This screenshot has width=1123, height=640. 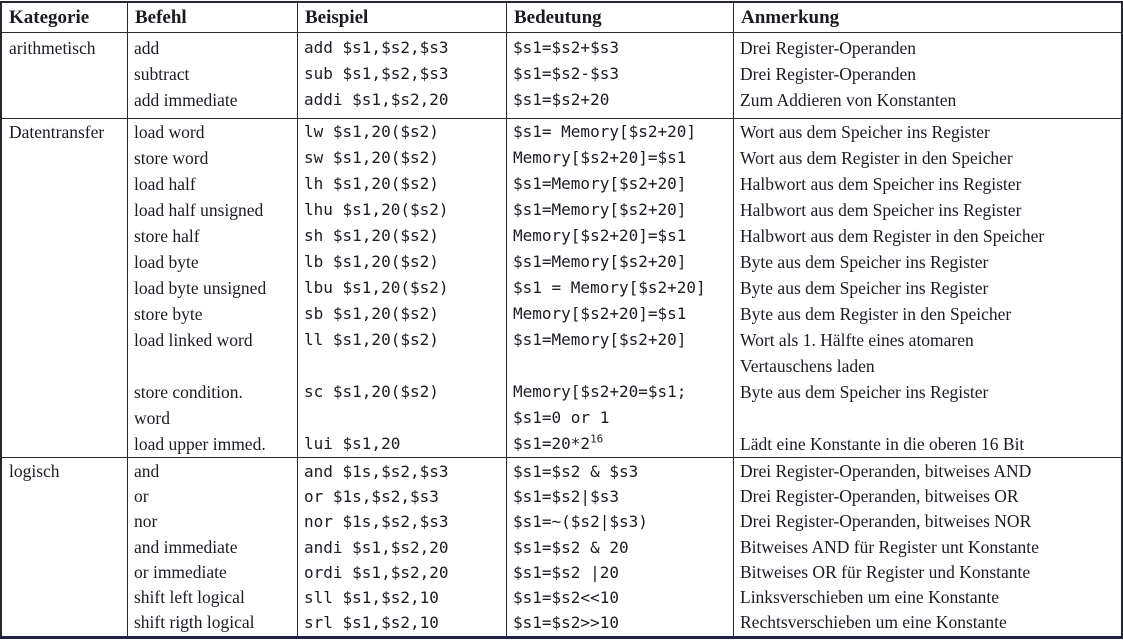 I want to click on anmerkung-text: Wort aus dem Register in den Speicher, so click(x=876, y=158).